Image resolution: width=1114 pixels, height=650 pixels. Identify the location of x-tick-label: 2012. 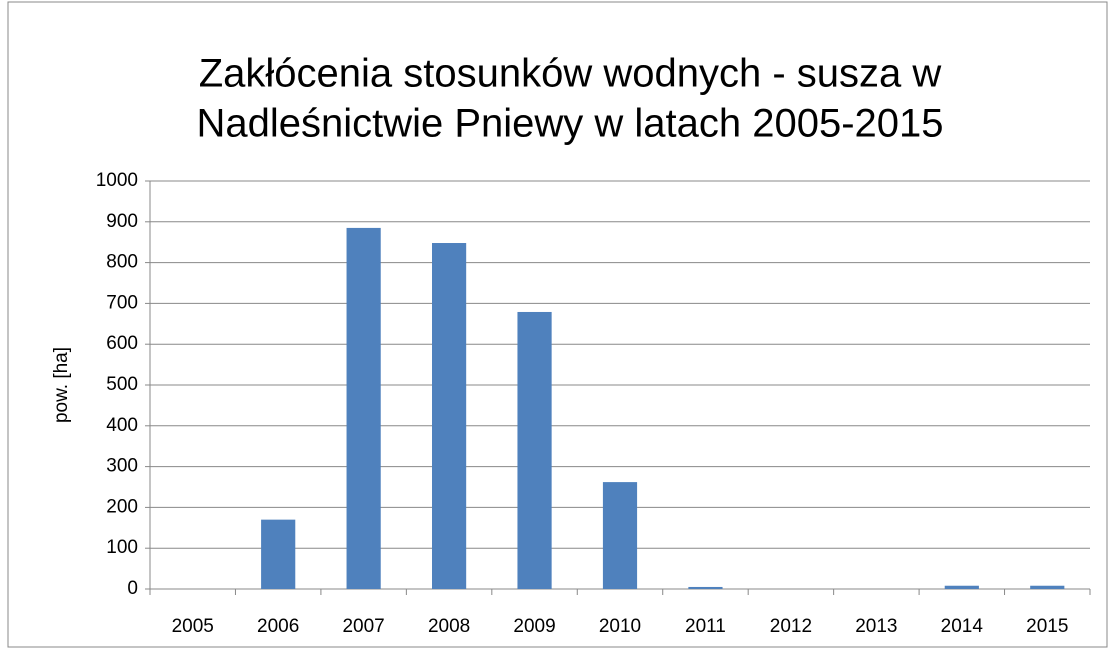
(791, 626).